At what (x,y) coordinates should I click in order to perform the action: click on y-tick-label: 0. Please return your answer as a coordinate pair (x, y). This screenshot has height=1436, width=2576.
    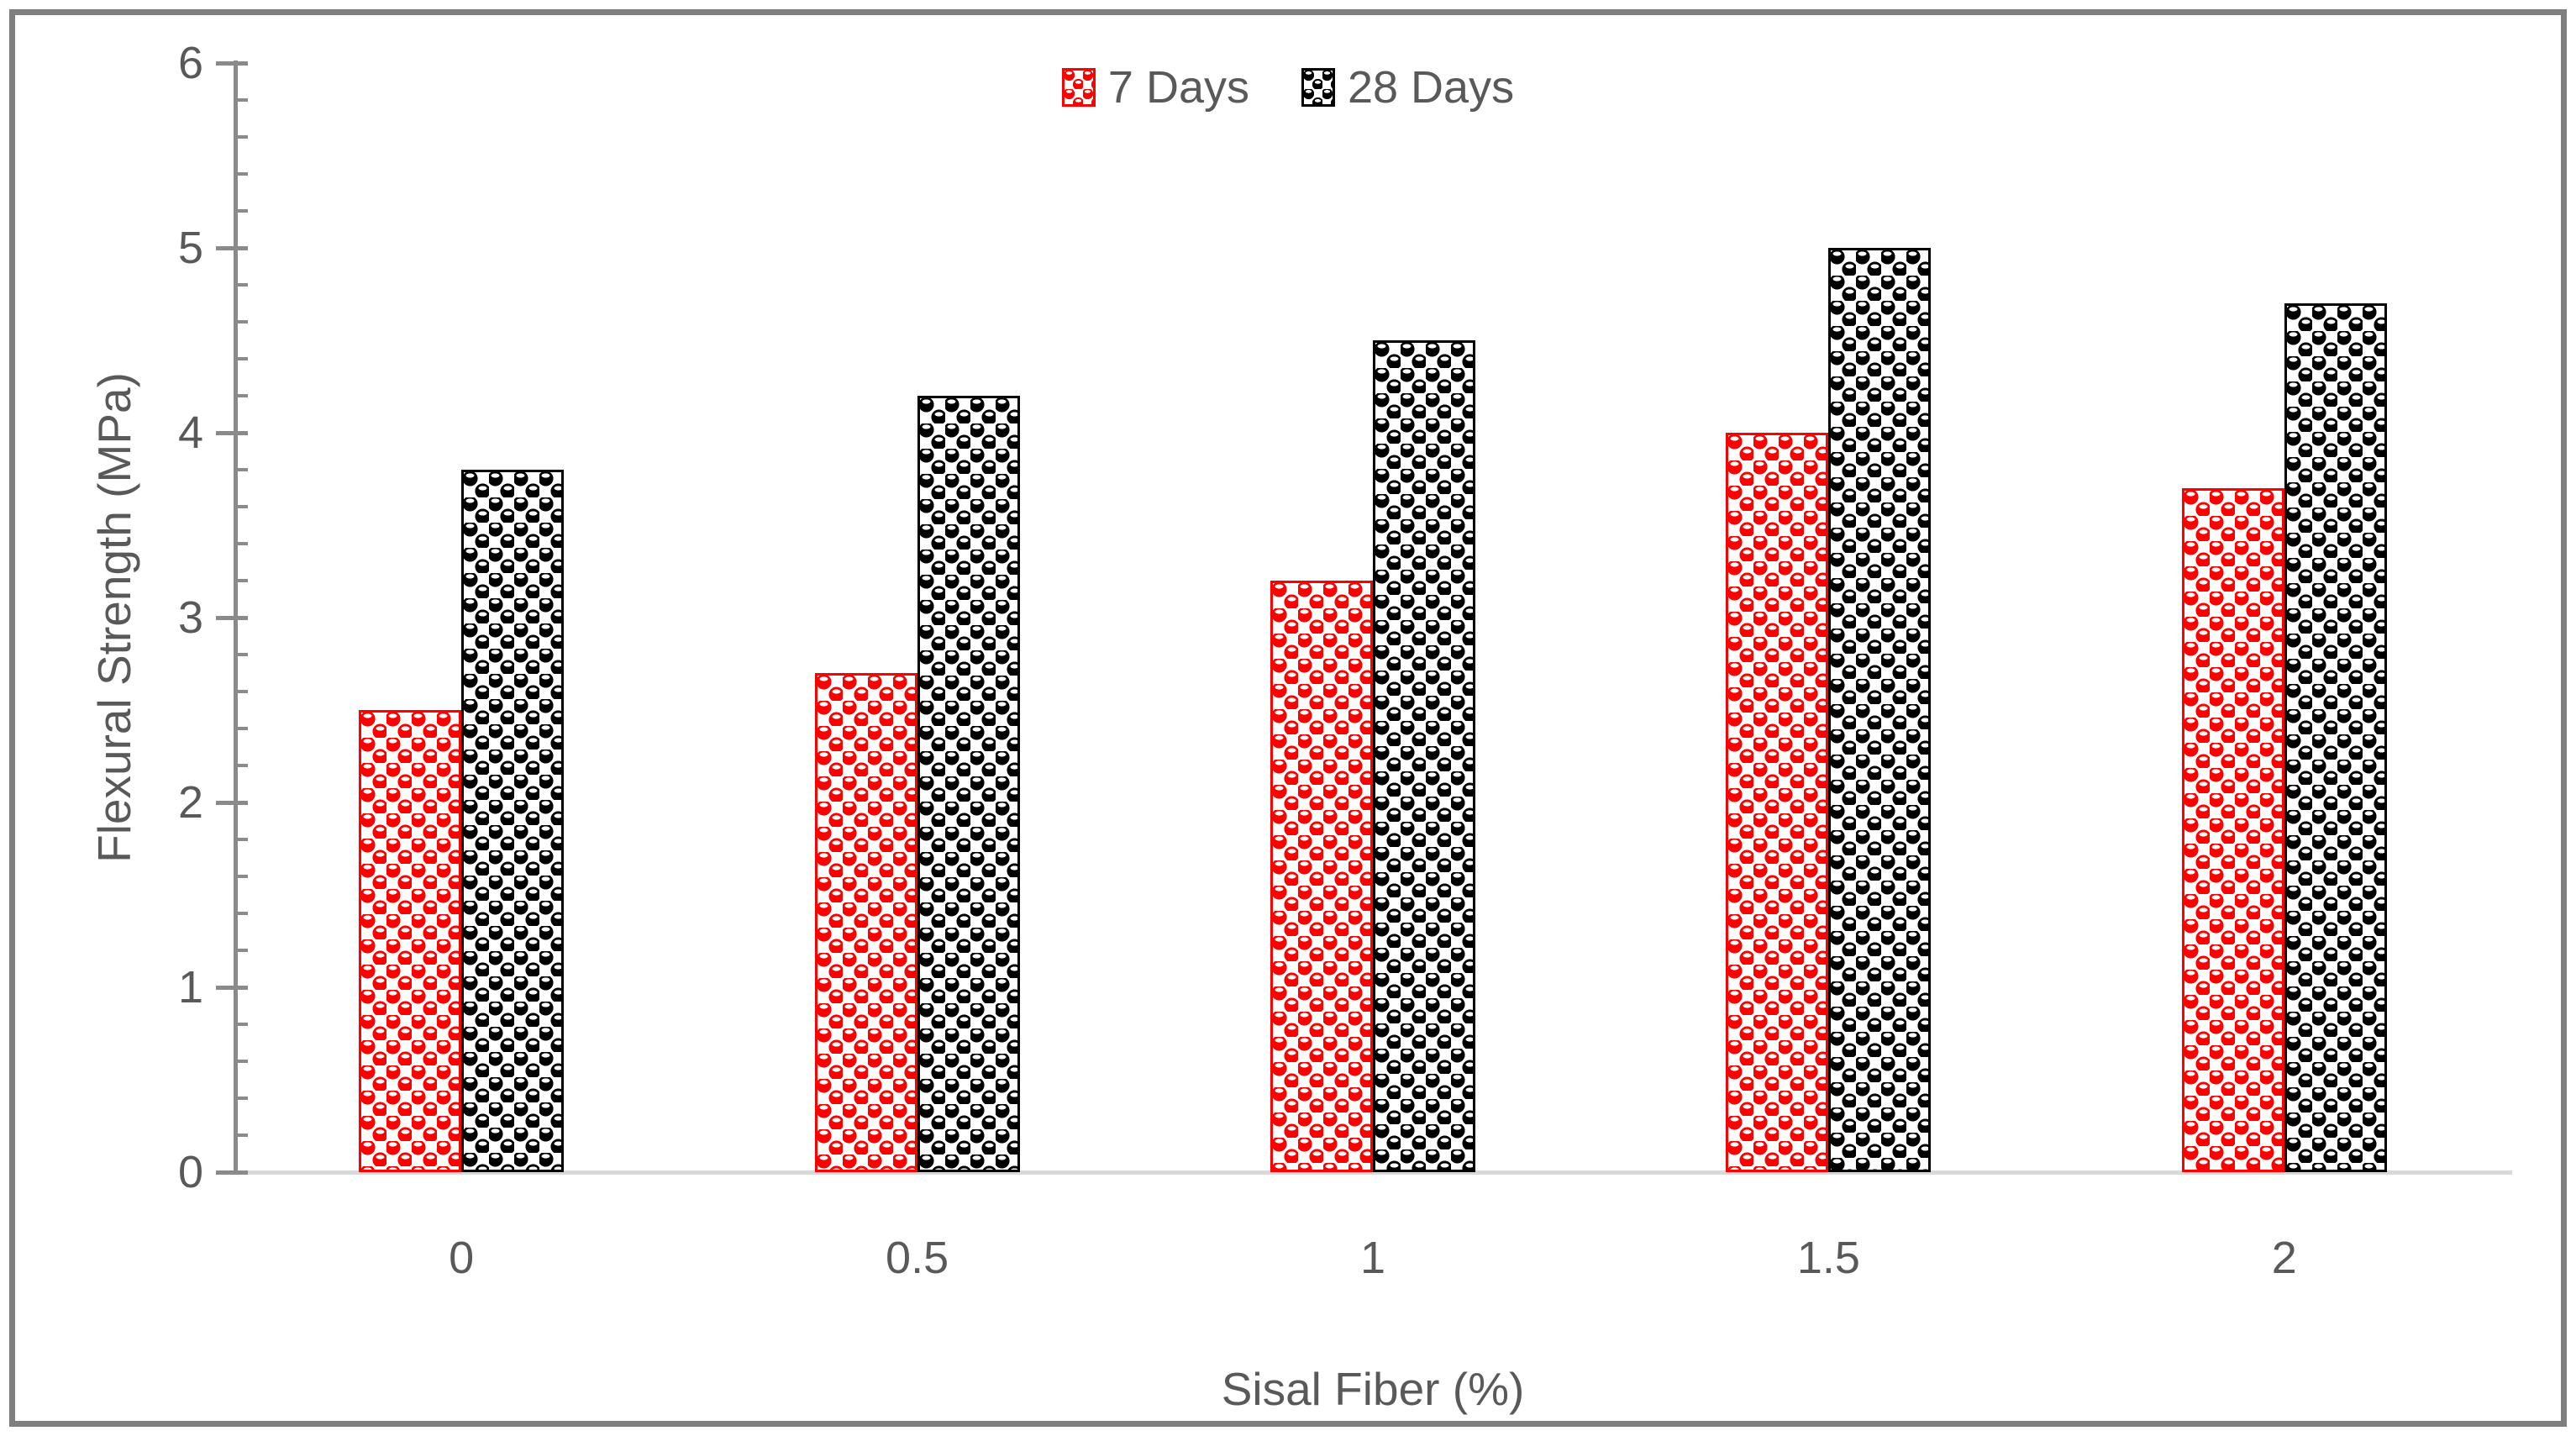
    Looking at the image, I should click on (190, 1172).